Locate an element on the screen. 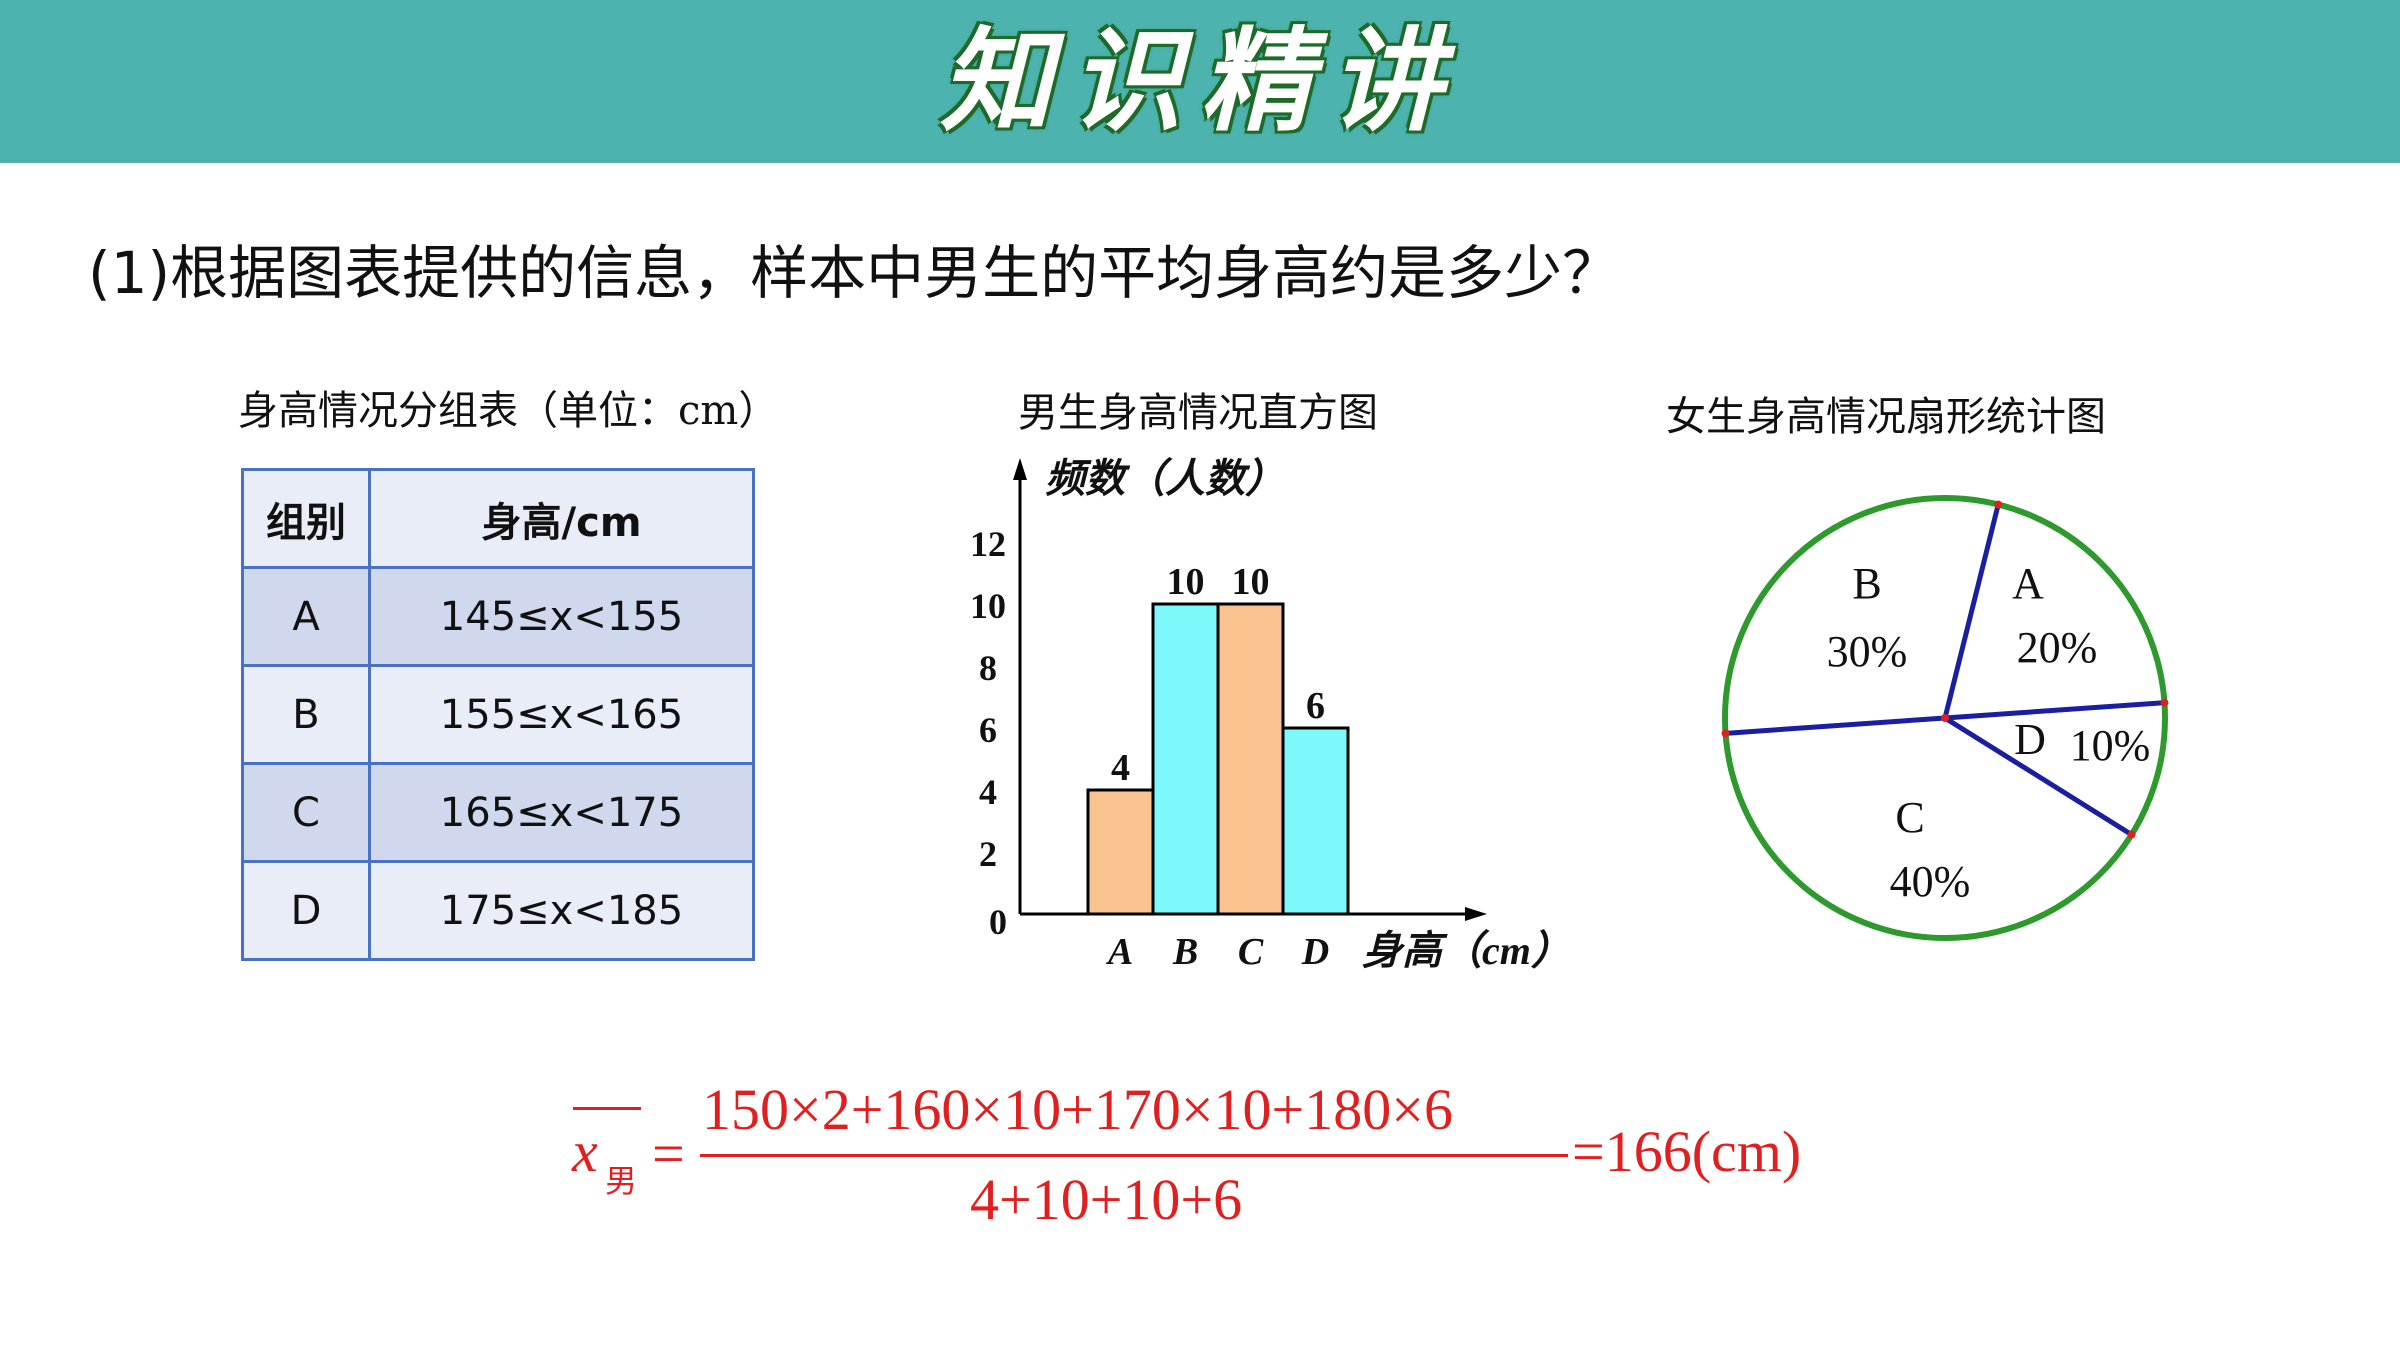 The height and width of the screenshot is (1350, 2400). table-caption: 身高情况分组表（单位：cm） is located at coordinates (508, 411).